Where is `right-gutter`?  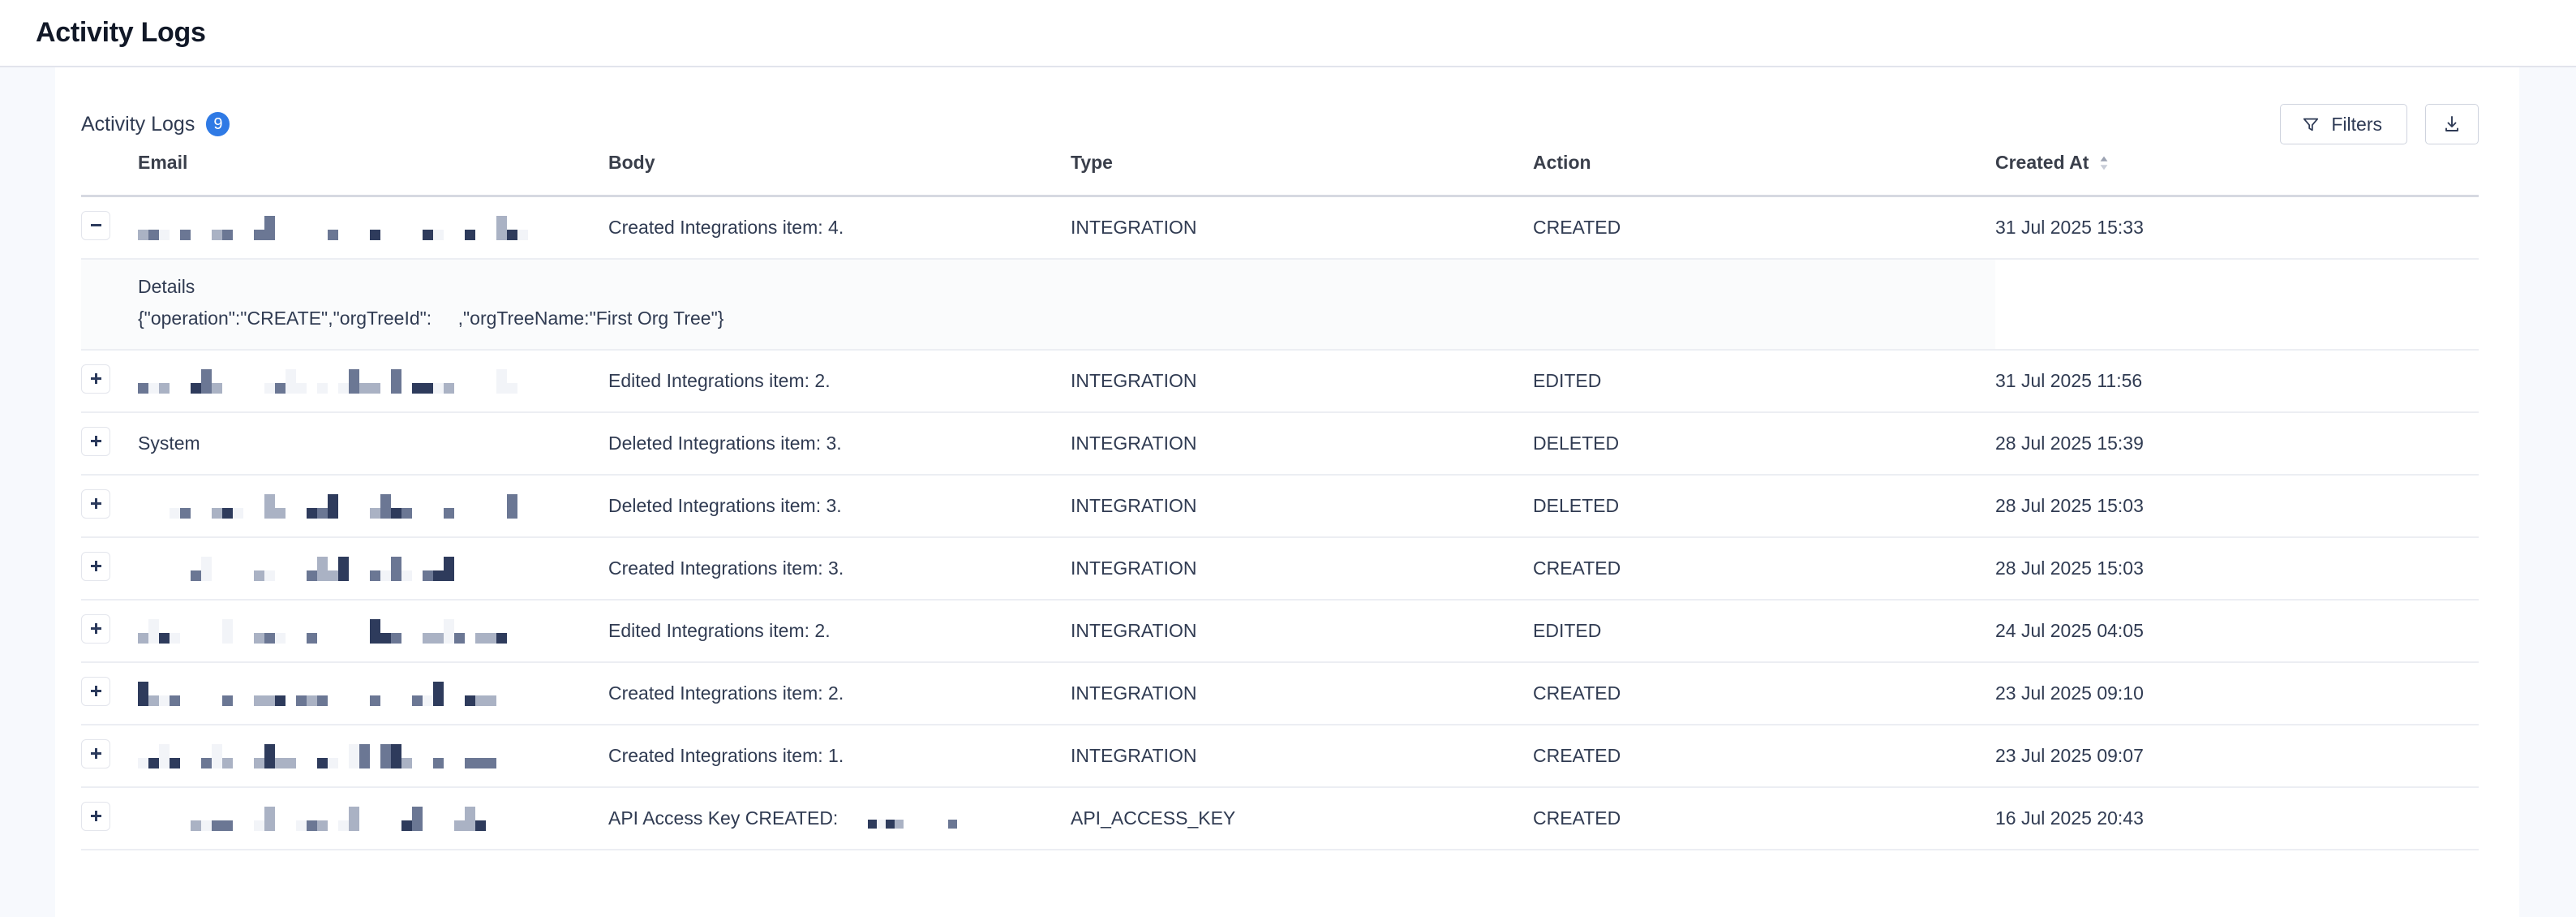 right-gutter is located at coordinates (2547, 492).